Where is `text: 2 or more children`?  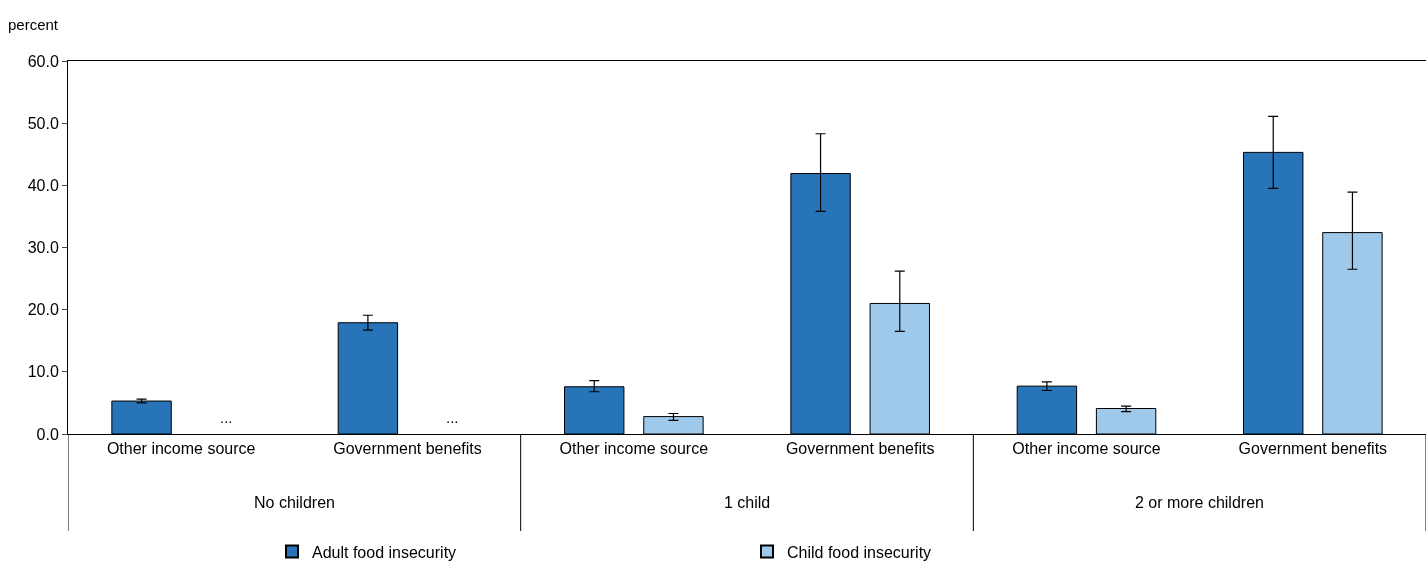
text: 2 or more children is located at coordinates (1199, 502).